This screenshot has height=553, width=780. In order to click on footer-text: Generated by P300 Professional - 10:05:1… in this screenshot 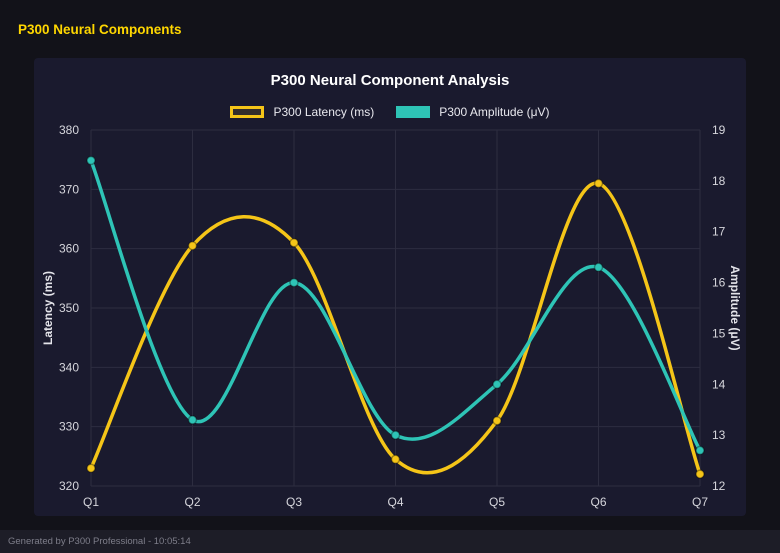, I will do `click(99, 541)`.